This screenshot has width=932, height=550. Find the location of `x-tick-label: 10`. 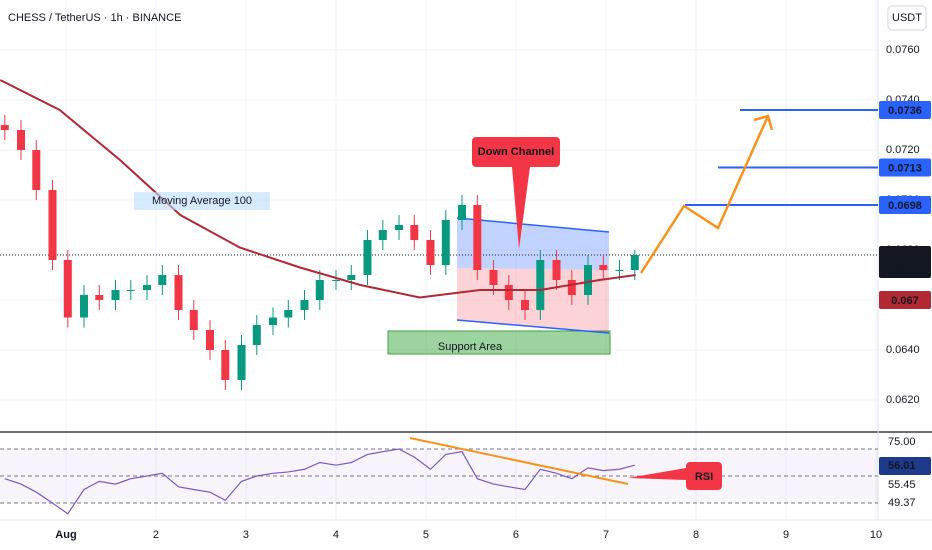

x-tick-label: 10 is located at coordinates (876, 535).